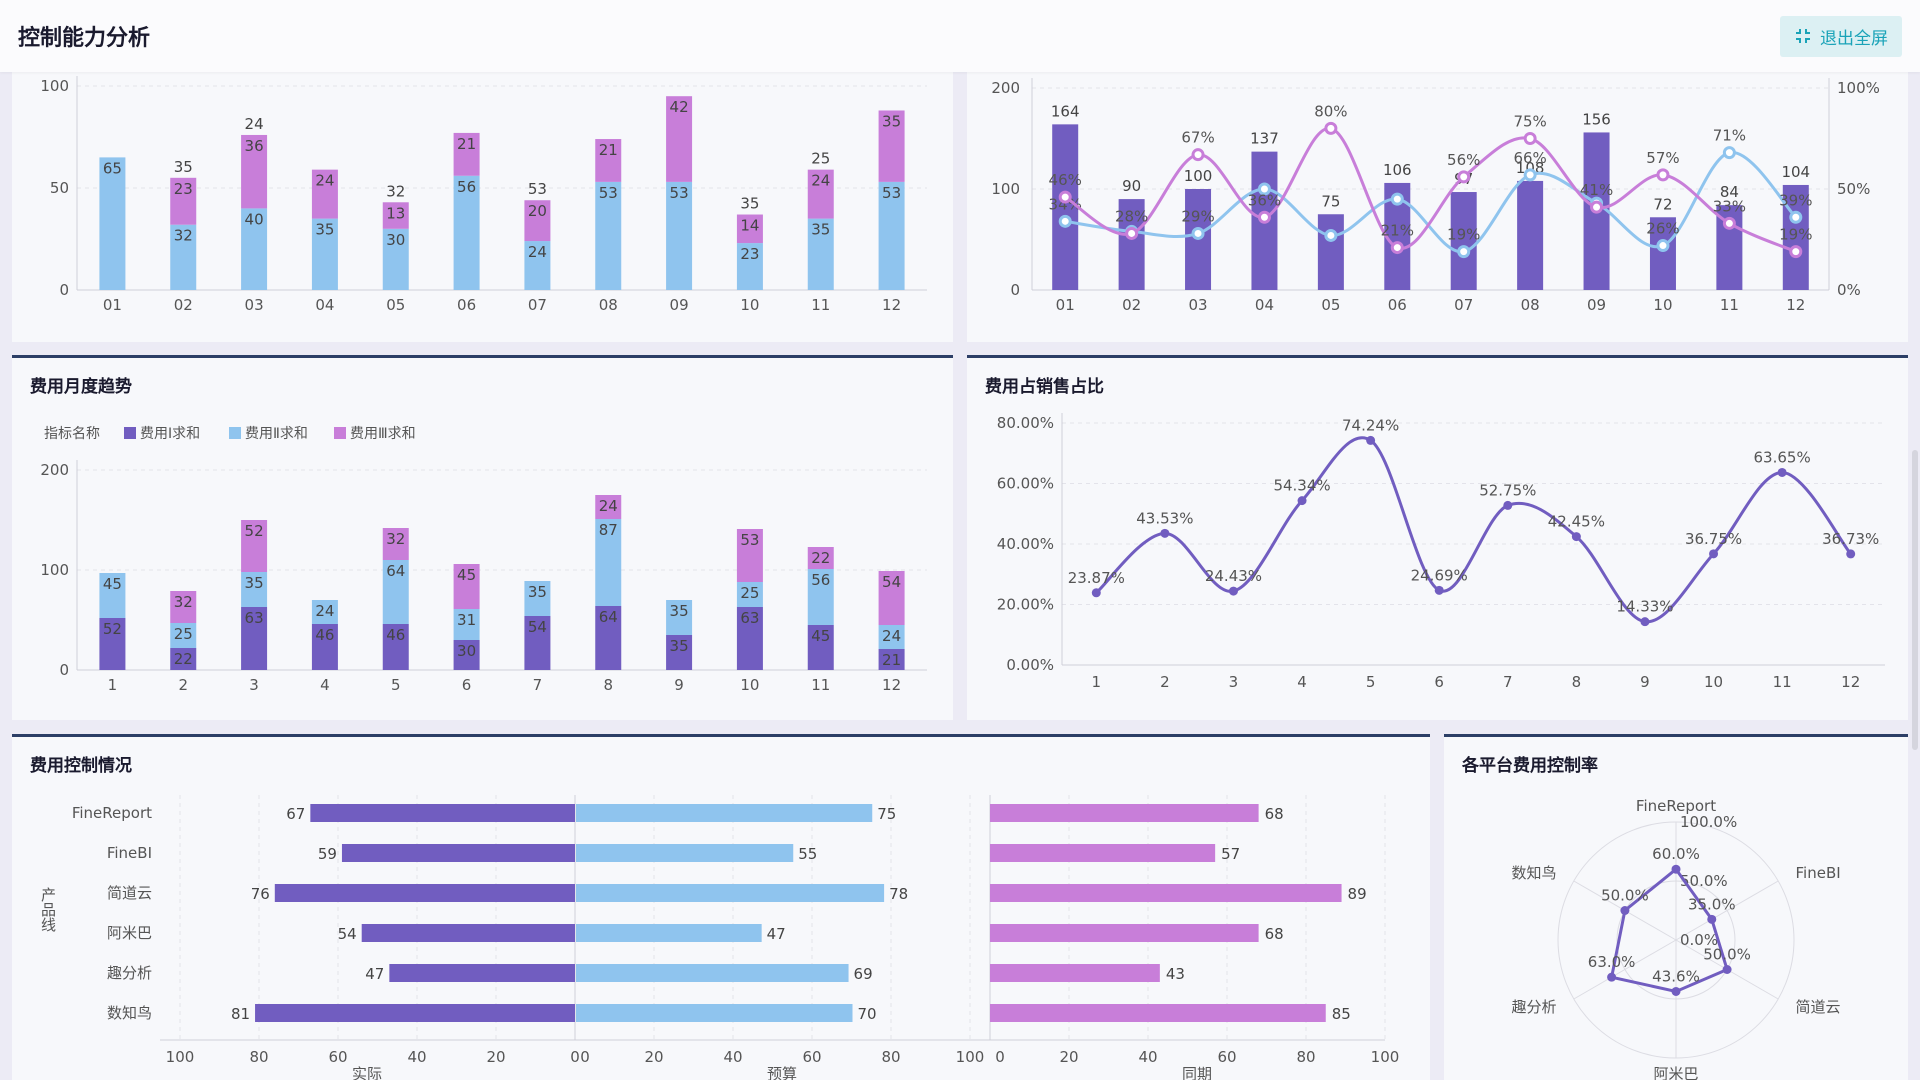  I want to click on exit-fullscreen-button: 退出全屏, so click(1841, 36).